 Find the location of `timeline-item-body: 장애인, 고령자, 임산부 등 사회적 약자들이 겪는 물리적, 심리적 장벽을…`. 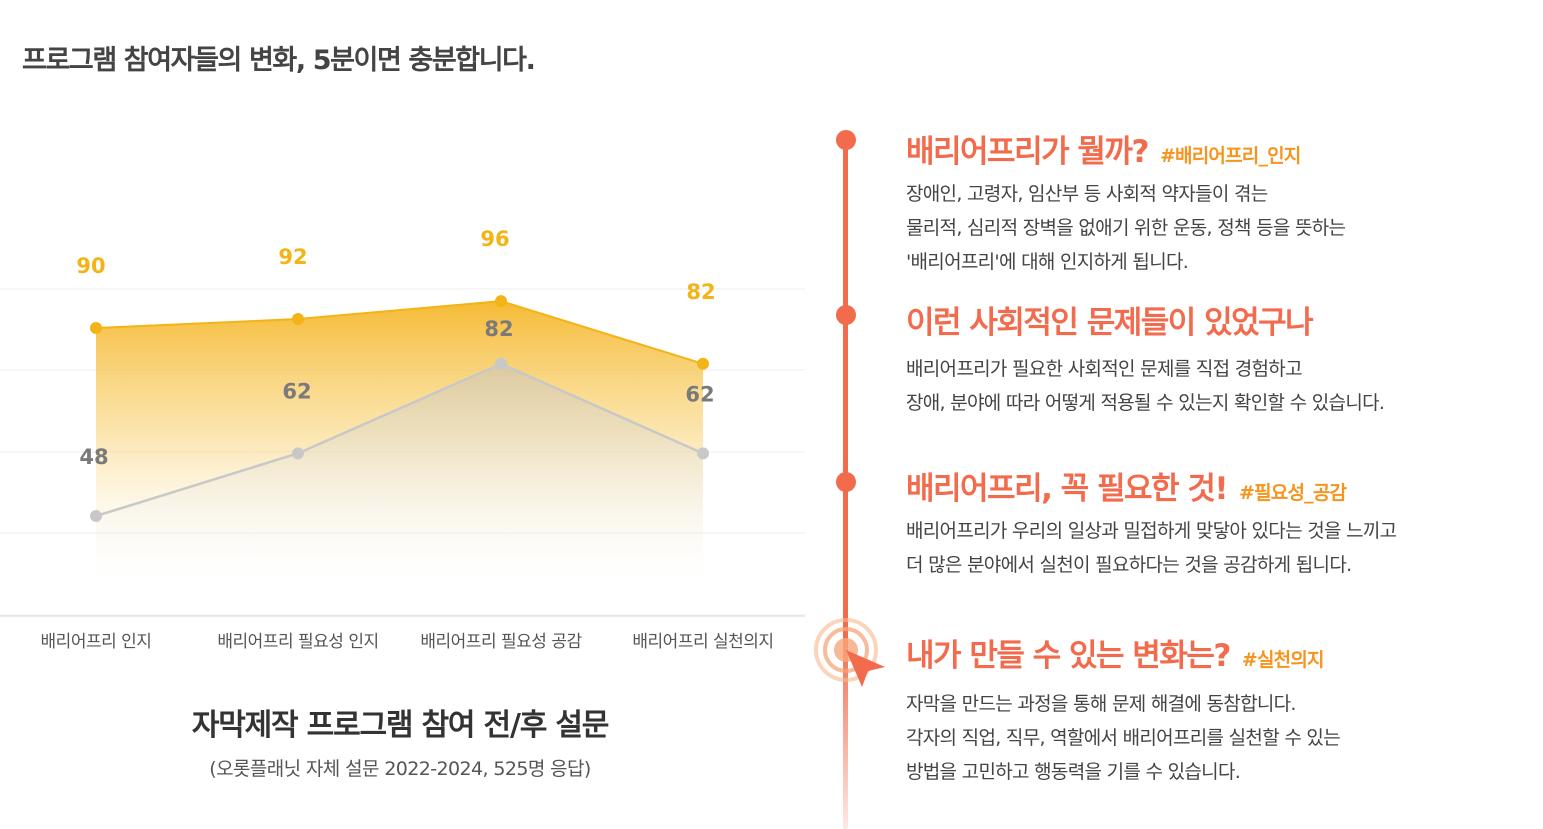

timeline-item-body: 장애인, 고령자, 임산부 등 사회적 약자들이 겪는 물리적, 심리적 장벽을… is located at coordinates (1221, 228).